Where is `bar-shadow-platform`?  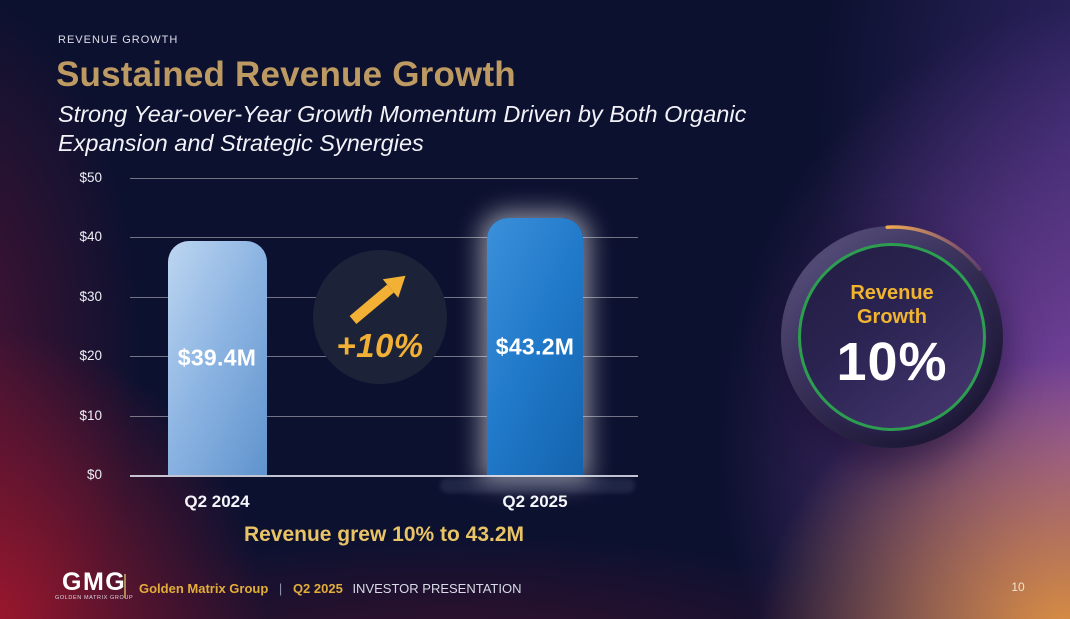 bar-shadow-platform is located at coordinates (537, 485).